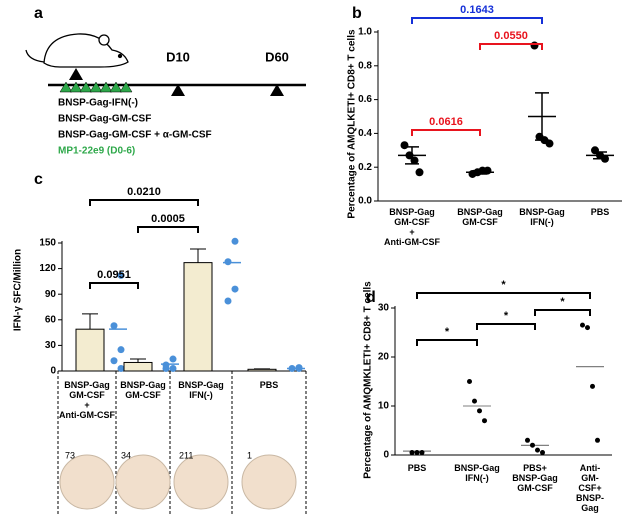  What do you see at coordinates (186, 455) in the screenshot?
I see `well-count: 211` at bounding box center [186, 455].